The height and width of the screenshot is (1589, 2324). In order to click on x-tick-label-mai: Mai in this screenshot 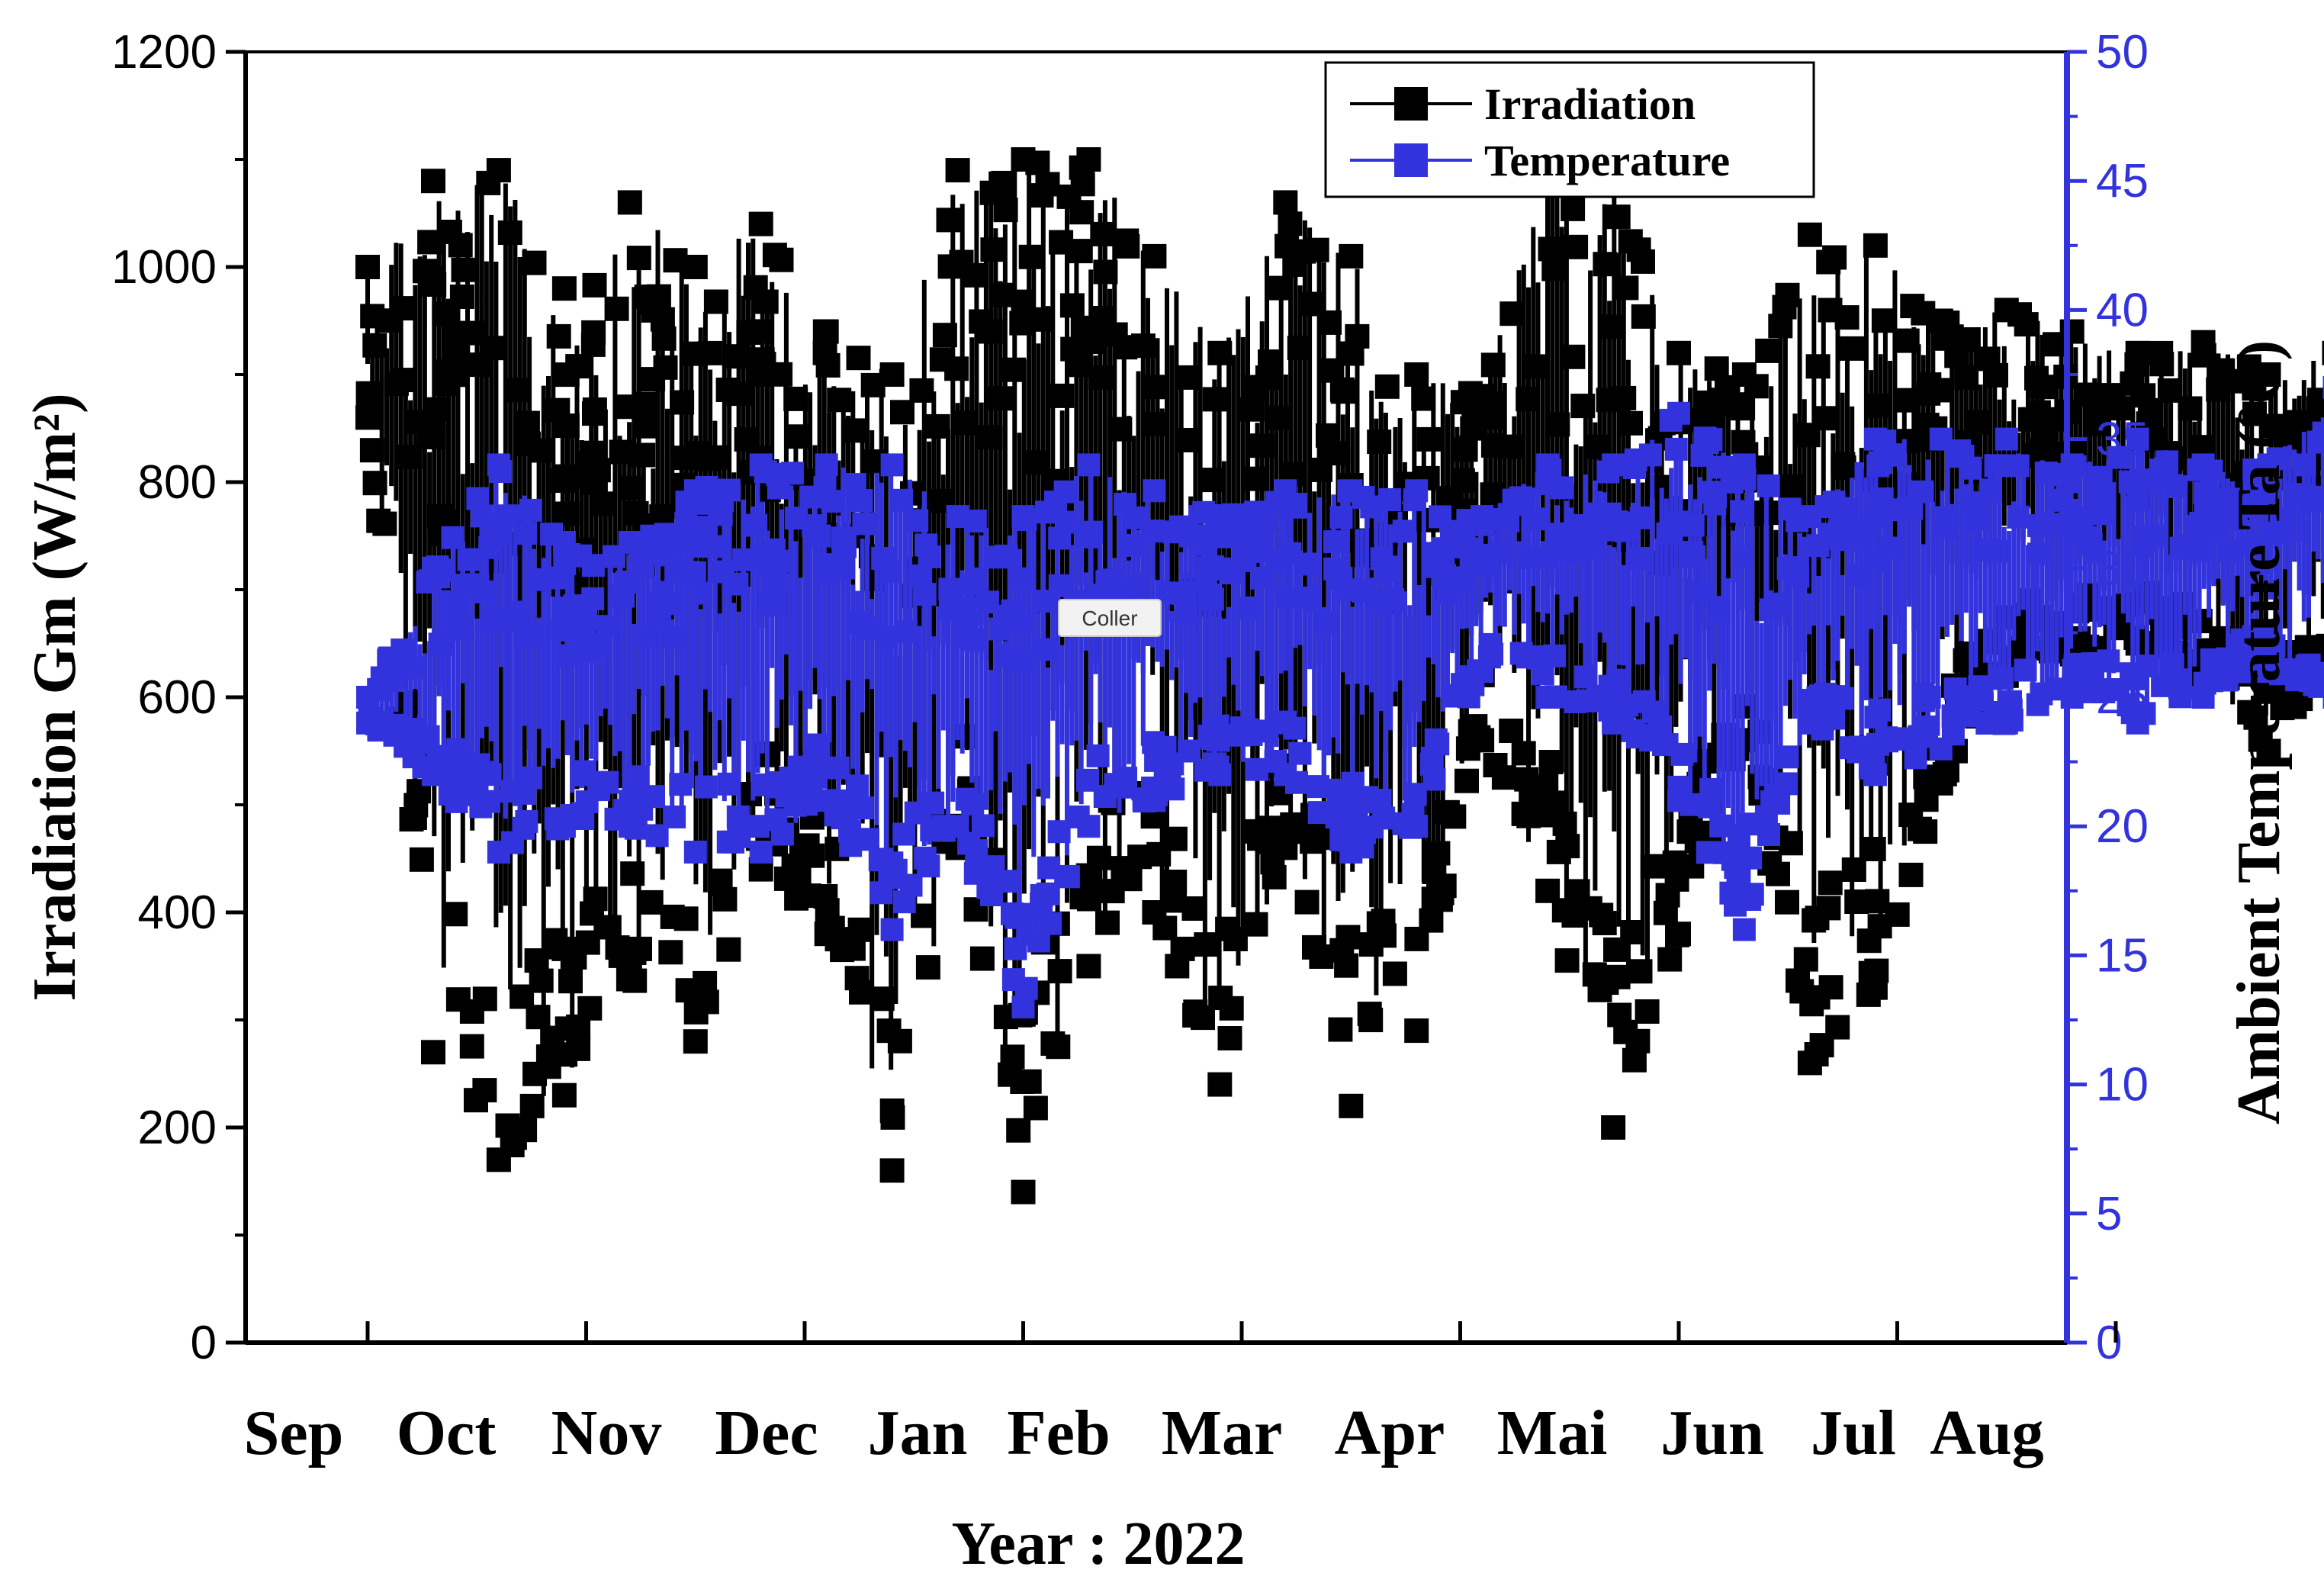, I will do `click(1552, 1433)`.